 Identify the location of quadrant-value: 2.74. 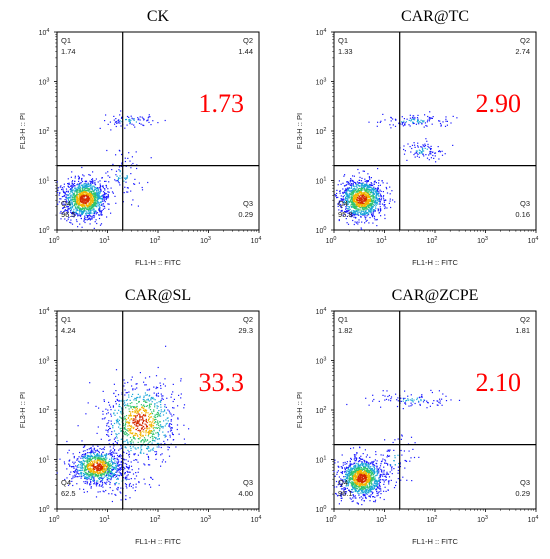
(522, 51).